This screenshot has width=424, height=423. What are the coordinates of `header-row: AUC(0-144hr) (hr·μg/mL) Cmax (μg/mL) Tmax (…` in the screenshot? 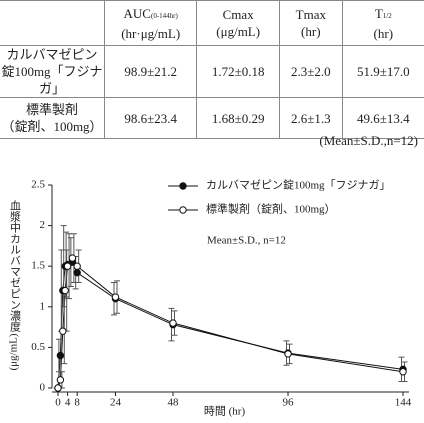 It's located at (212, 23).